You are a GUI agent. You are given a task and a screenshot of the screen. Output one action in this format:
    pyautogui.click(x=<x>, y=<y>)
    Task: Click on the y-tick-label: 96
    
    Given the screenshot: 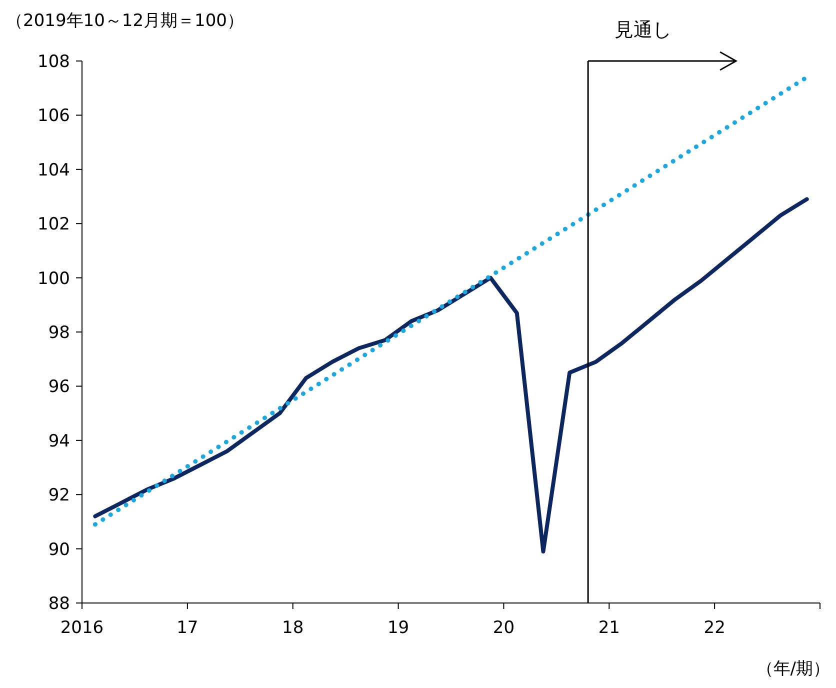 What is the action you would take?
    pyautogui.click(x=59, y=387)
    